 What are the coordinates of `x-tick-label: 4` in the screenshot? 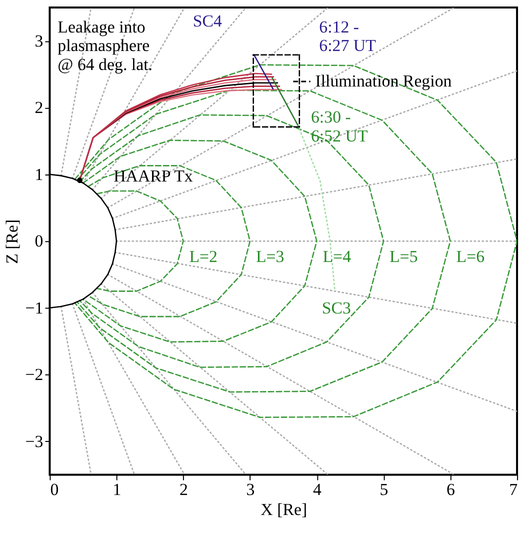 It's located at (317, 490).